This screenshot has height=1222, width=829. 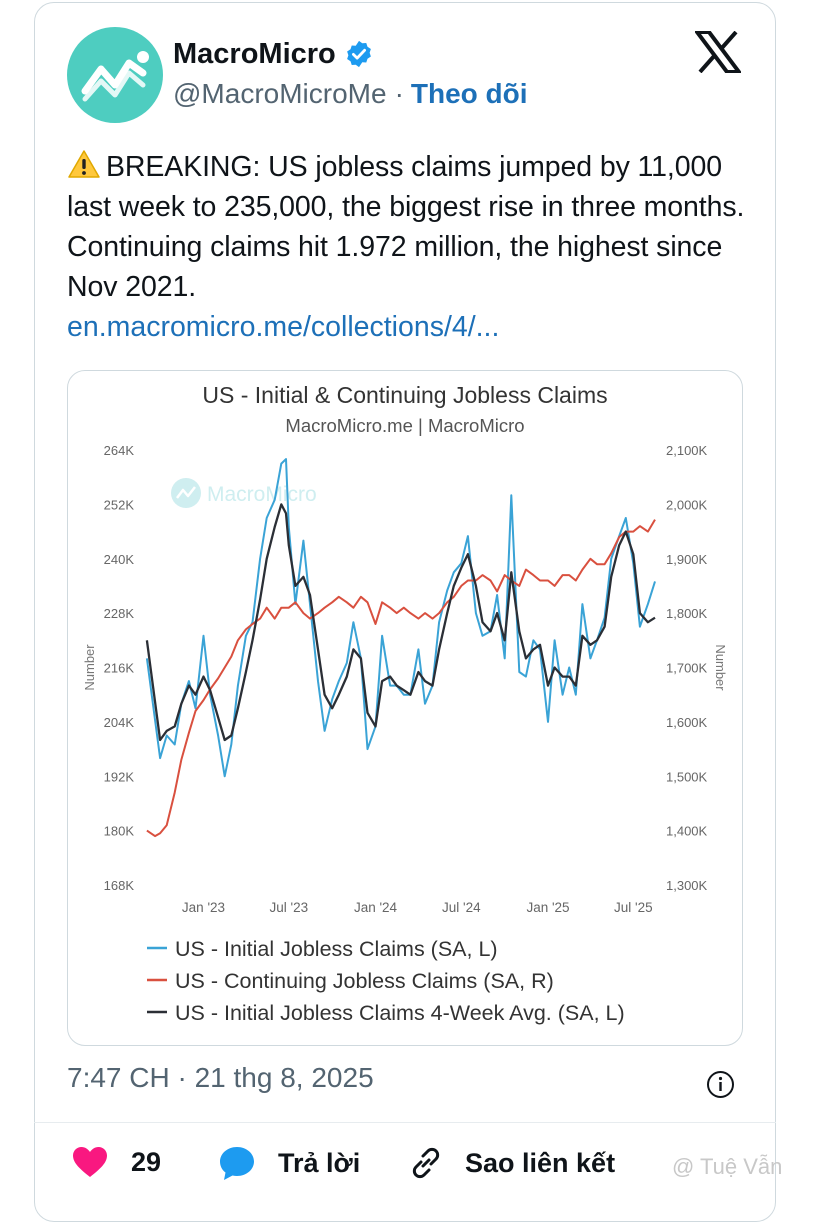 I want to click on x-tick-label: Jul '25, so click(x=633, y=907).